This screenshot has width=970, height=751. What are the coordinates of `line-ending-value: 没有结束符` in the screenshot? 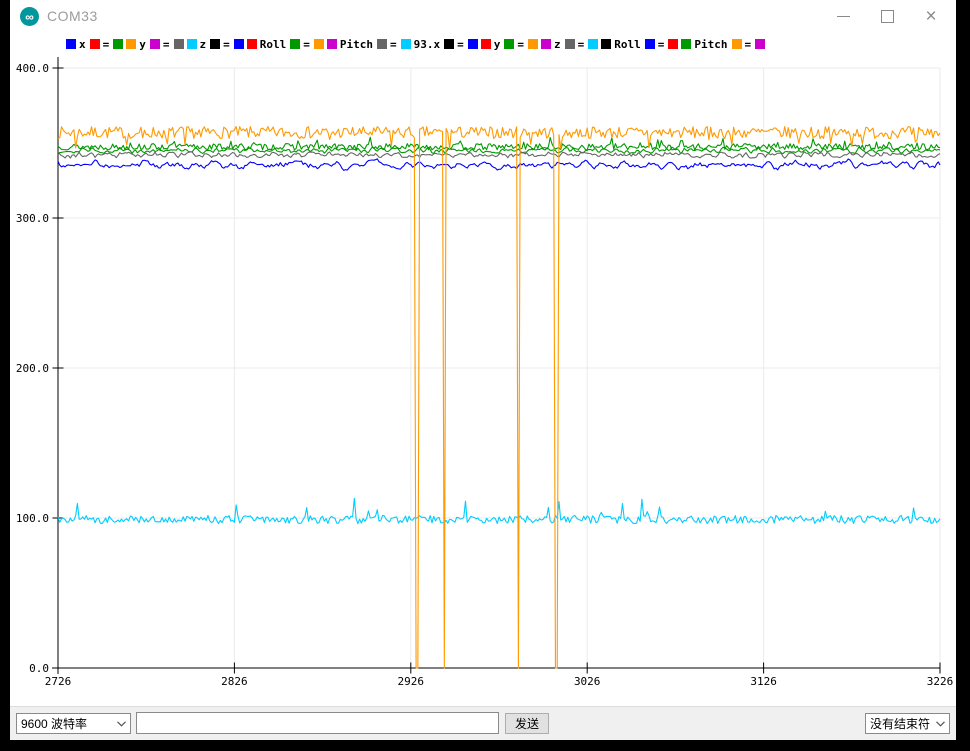 It's located at (900, 724).